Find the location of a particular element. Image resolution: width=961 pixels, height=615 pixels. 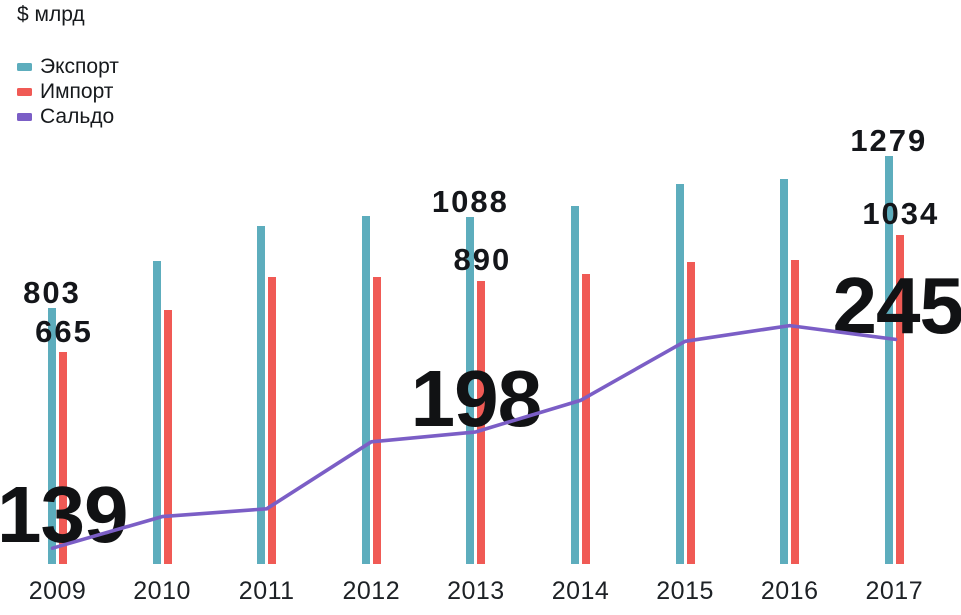

x-axis-year-label: 2014 is located at coordinates (580, 591).